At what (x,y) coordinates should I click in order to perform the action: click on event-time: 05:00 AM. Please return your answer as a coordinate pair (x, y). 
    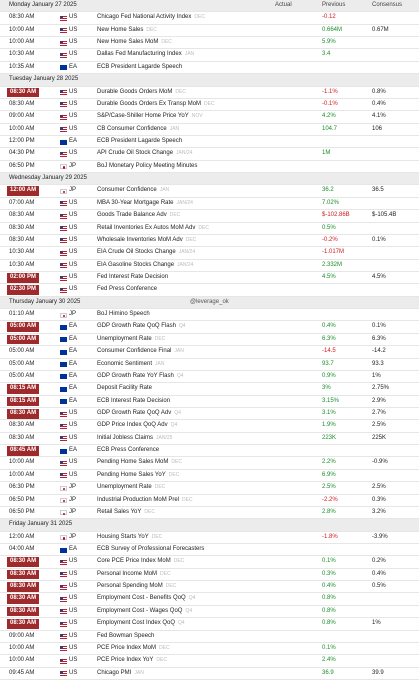
    Looking at the image, I should click on (23, 339).